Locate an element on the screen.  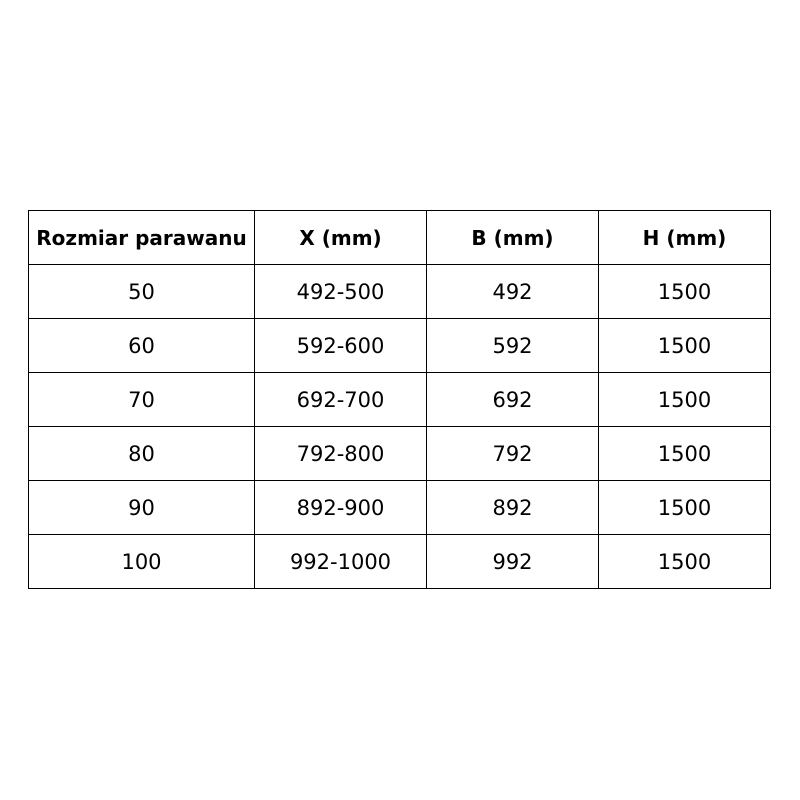
table-row: 80 792-800 792 1500 is located at coordinates (399, 453).